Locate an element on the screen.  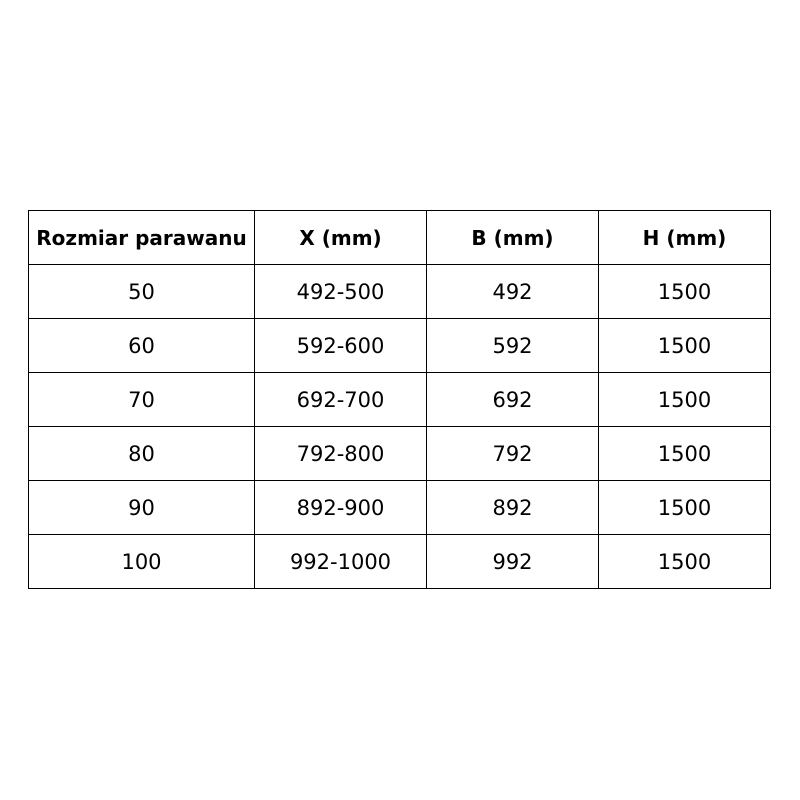
table-row: 80 792-800 792 1500 is located at coordinates (399, 453).